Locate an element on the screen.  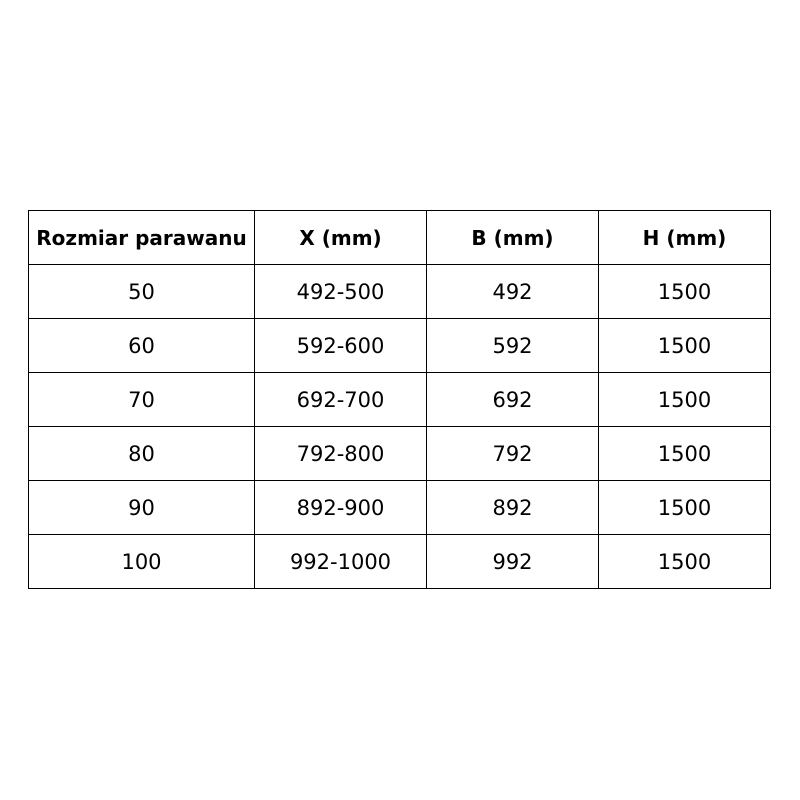
table-row: 80 792-800 792 1500 is located at coordinates (399, 453).